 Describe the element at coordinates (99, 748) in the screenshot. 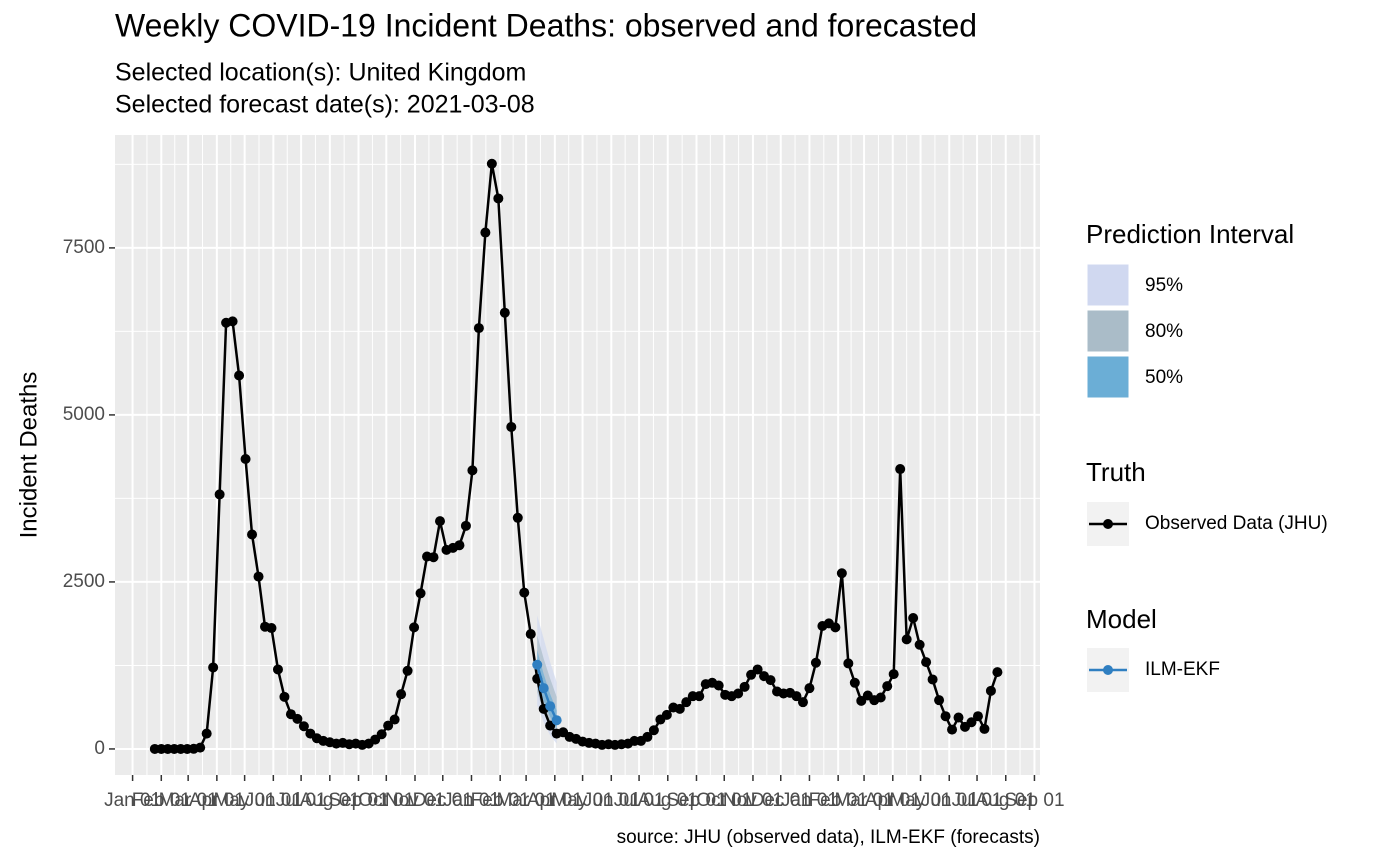

I see `y-tick-label: 0` at that location.